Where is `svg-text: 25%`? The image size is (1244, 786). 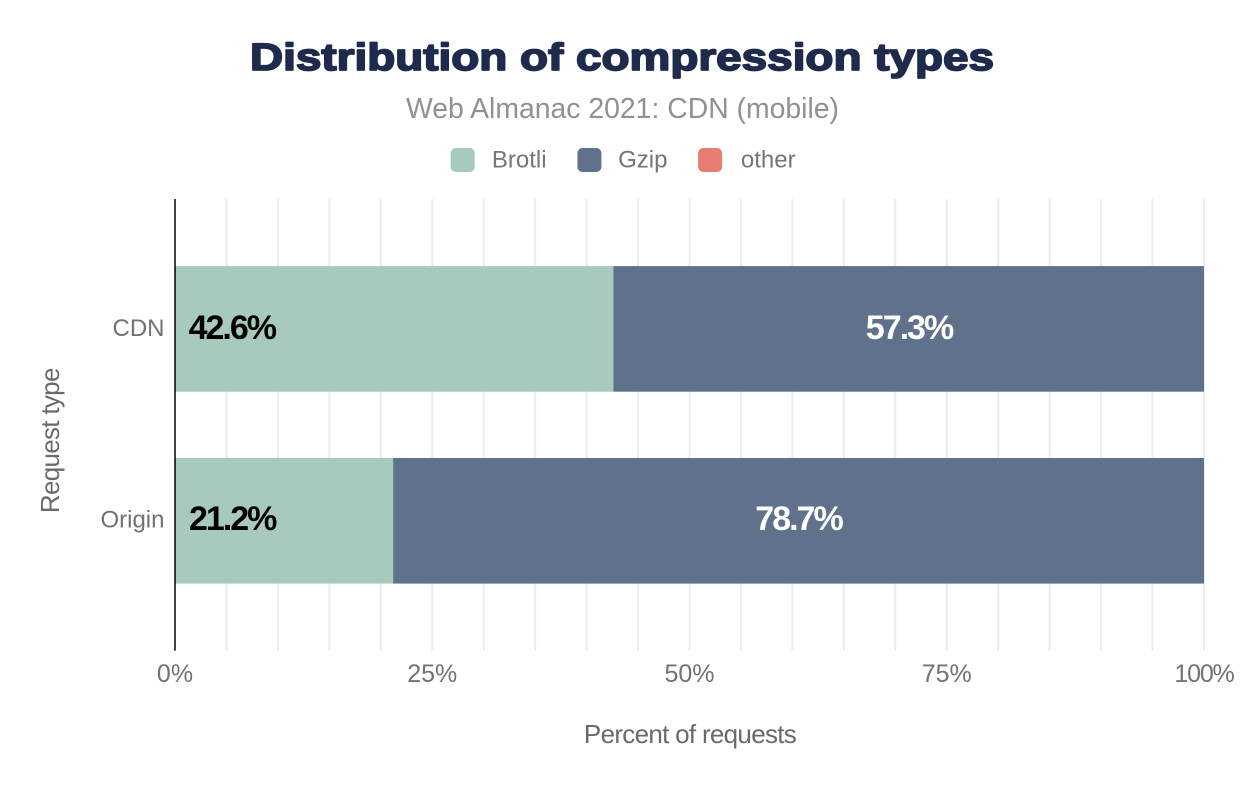
svg-text: 25% is located at coordinates (432, 674).